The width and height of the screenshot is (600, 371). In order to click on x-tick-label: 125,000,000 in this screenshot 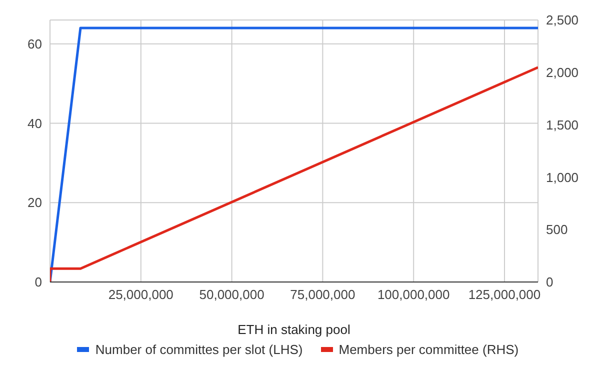, I will do `click(504, 294)`.